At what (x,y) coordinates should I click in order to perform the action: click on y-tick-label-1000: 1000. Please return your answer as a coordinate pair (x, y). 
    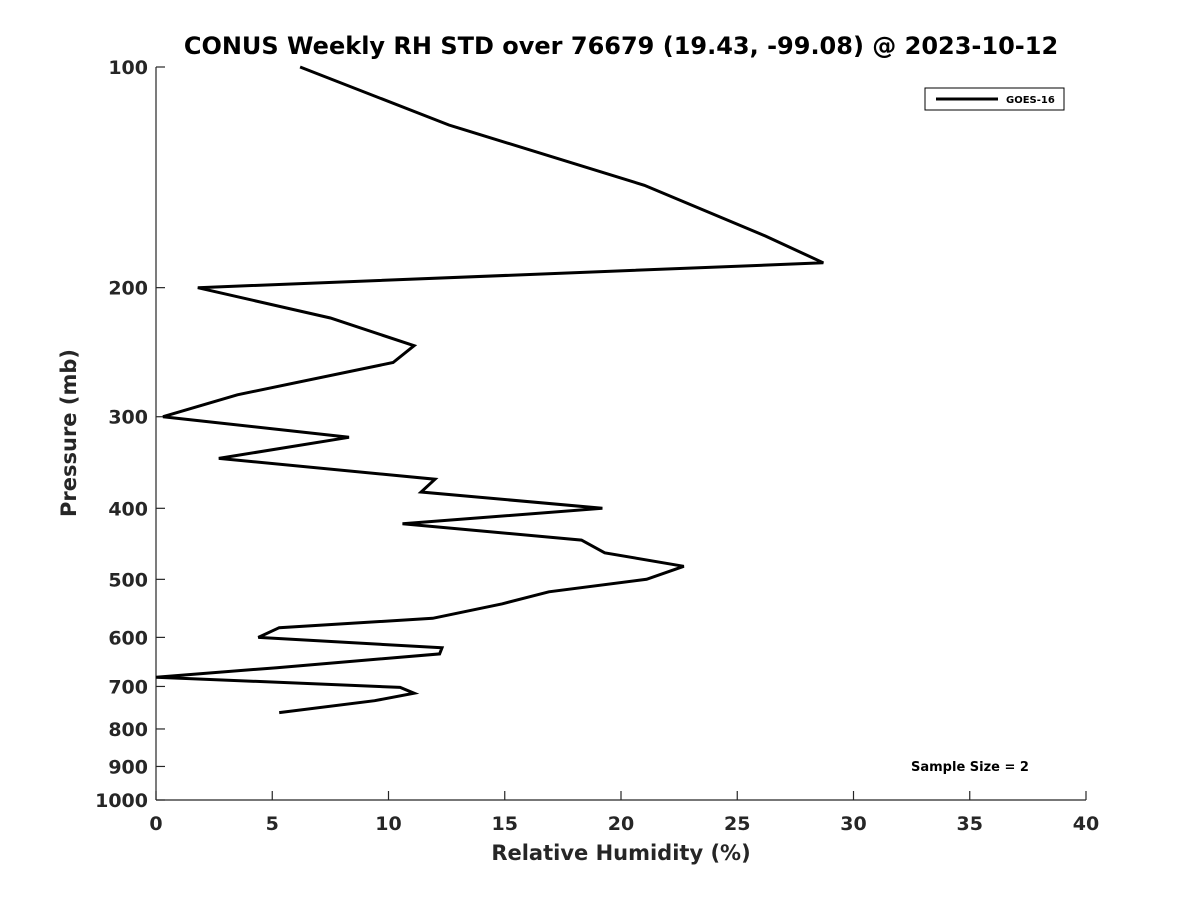
    Looking at the image, I should click on (121, 801).